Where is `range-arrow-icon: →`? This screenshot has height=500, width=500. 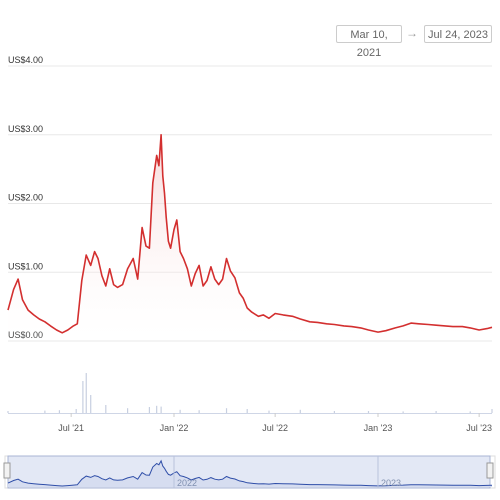 range-arrow-icon: → is located at coordinates (412, 33).